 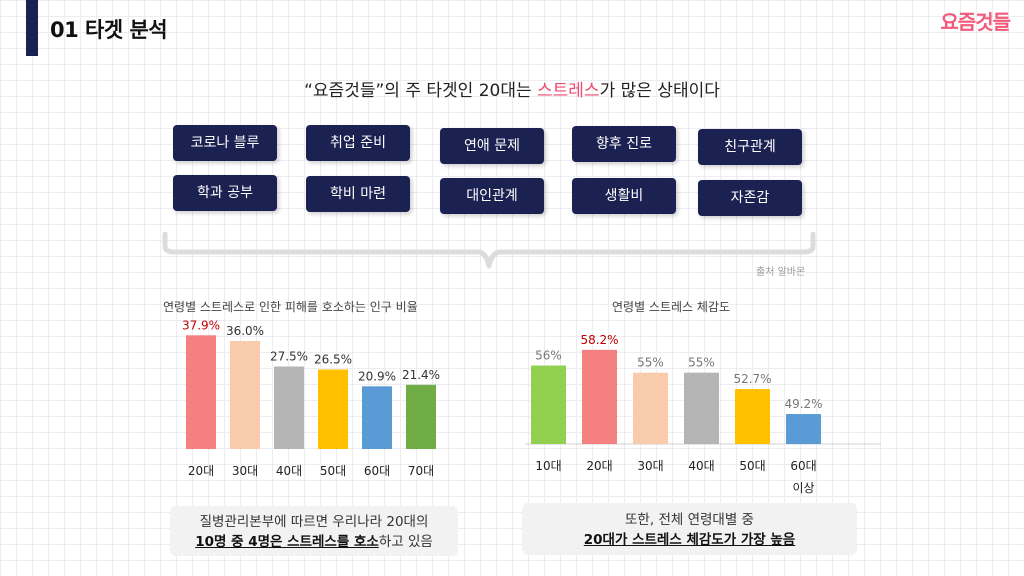 What do you see at coordinates (689, 529) in the screenshot?
I see `right-summary-box: 또한, 전체 연령대별 중 20대가 스트레스 체감도가 가장 높음` at bounding box center [689, 529].